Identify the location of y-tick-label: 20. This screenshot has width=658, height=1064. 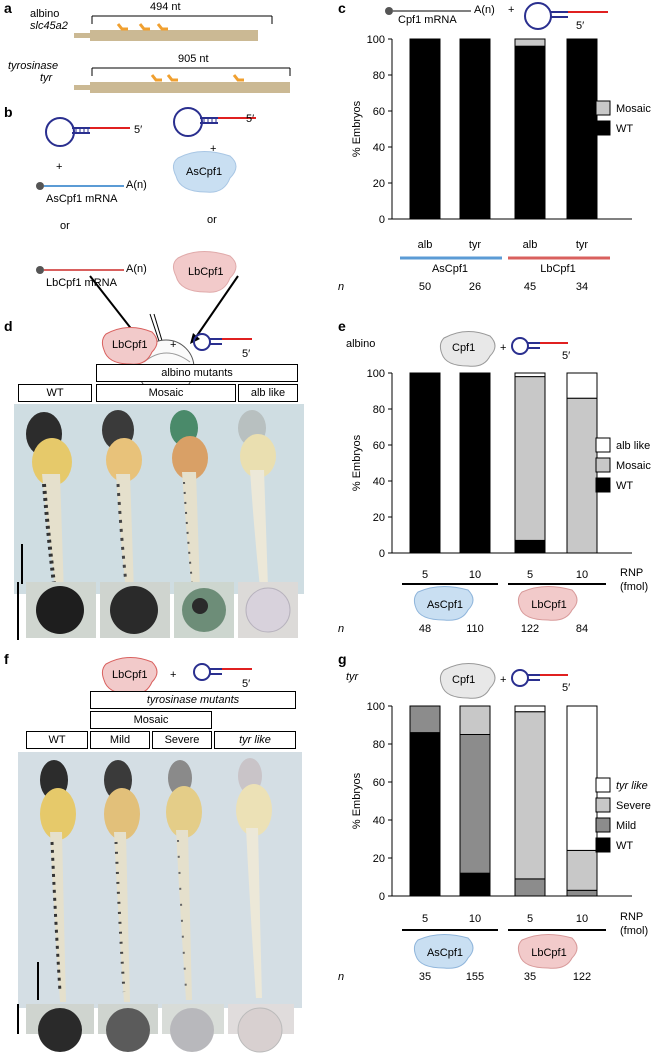
(379, 518).